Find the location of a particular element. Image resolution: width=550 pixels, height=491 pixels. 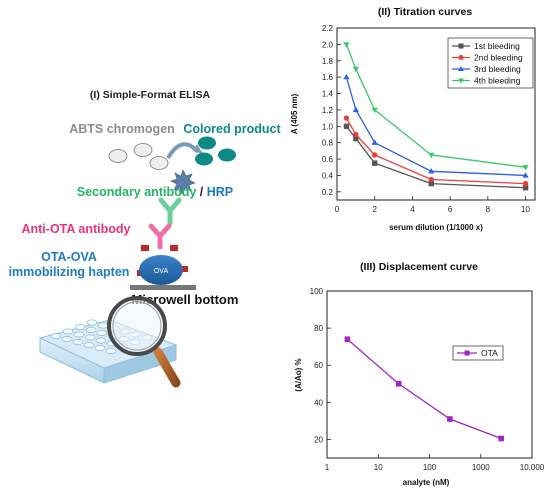

titration-y-tick-label: 0.2 is located at coordinates (328, 192).